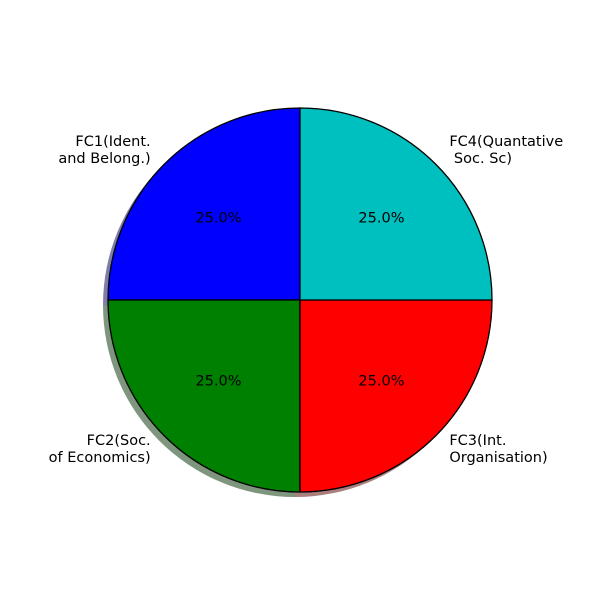 Image resolution: width=600 pixels, height=600 pixels. Describe the element at coordinates (498, 449) in the screenshot. I see `slice-label-fc3: FC3(Int. Organisation)` at that location.